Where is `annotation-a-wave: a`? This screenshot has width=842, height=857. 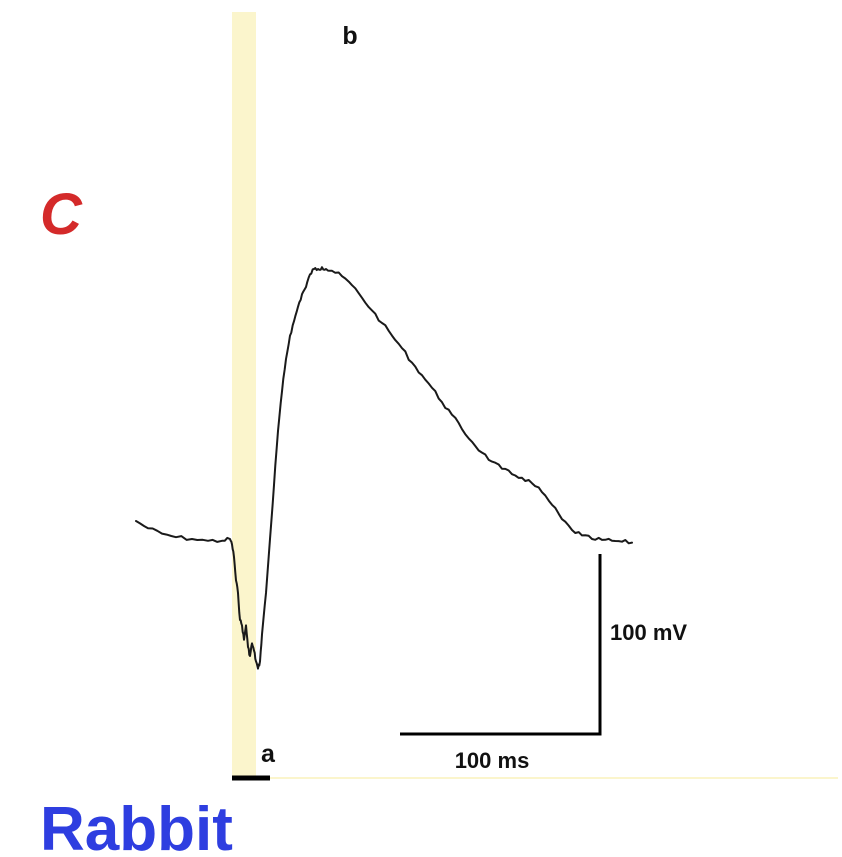
annotation-a-wave: a is located at coordinates (268, 754).